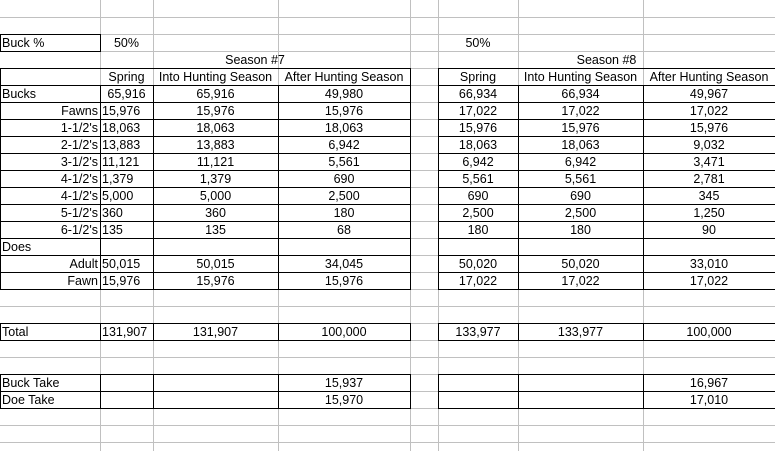 This screenshot has height=451, width=775. What do you see at coordinates (344, 264) in the screenshot?
I see `season7-adult-2: 34,045` at bounding box center [344, 264].